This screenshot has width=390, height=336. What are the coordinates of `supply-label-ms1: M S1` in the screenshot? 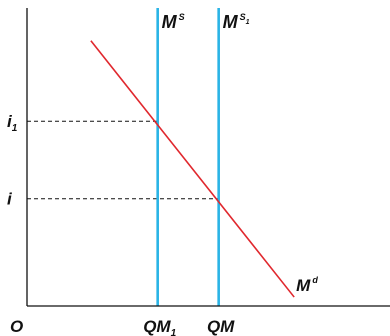 It's located at (236, 22).